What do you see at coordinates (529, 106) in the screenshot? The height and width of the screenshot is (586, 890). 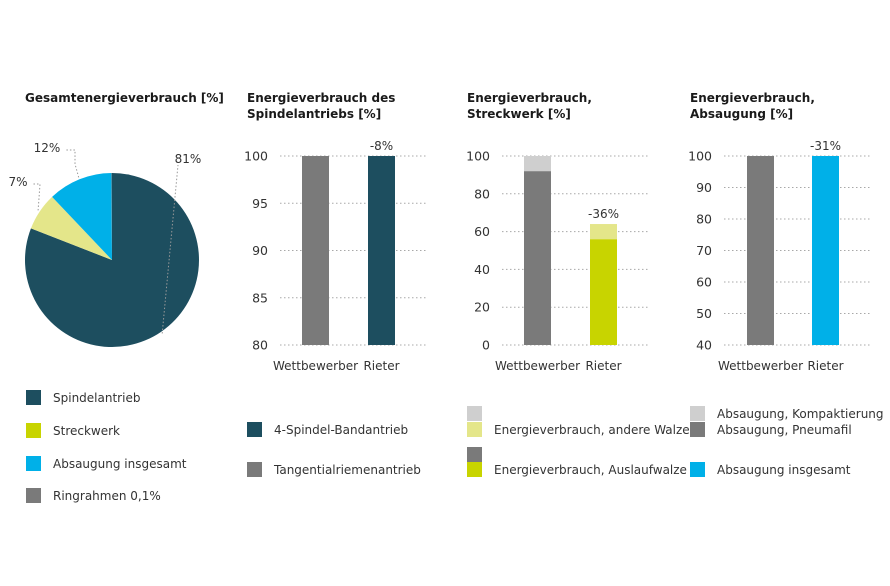 I see `drafting-chart-title: Energieverbrauch, Streckwerk [%]` at bounding box center [529, 106].